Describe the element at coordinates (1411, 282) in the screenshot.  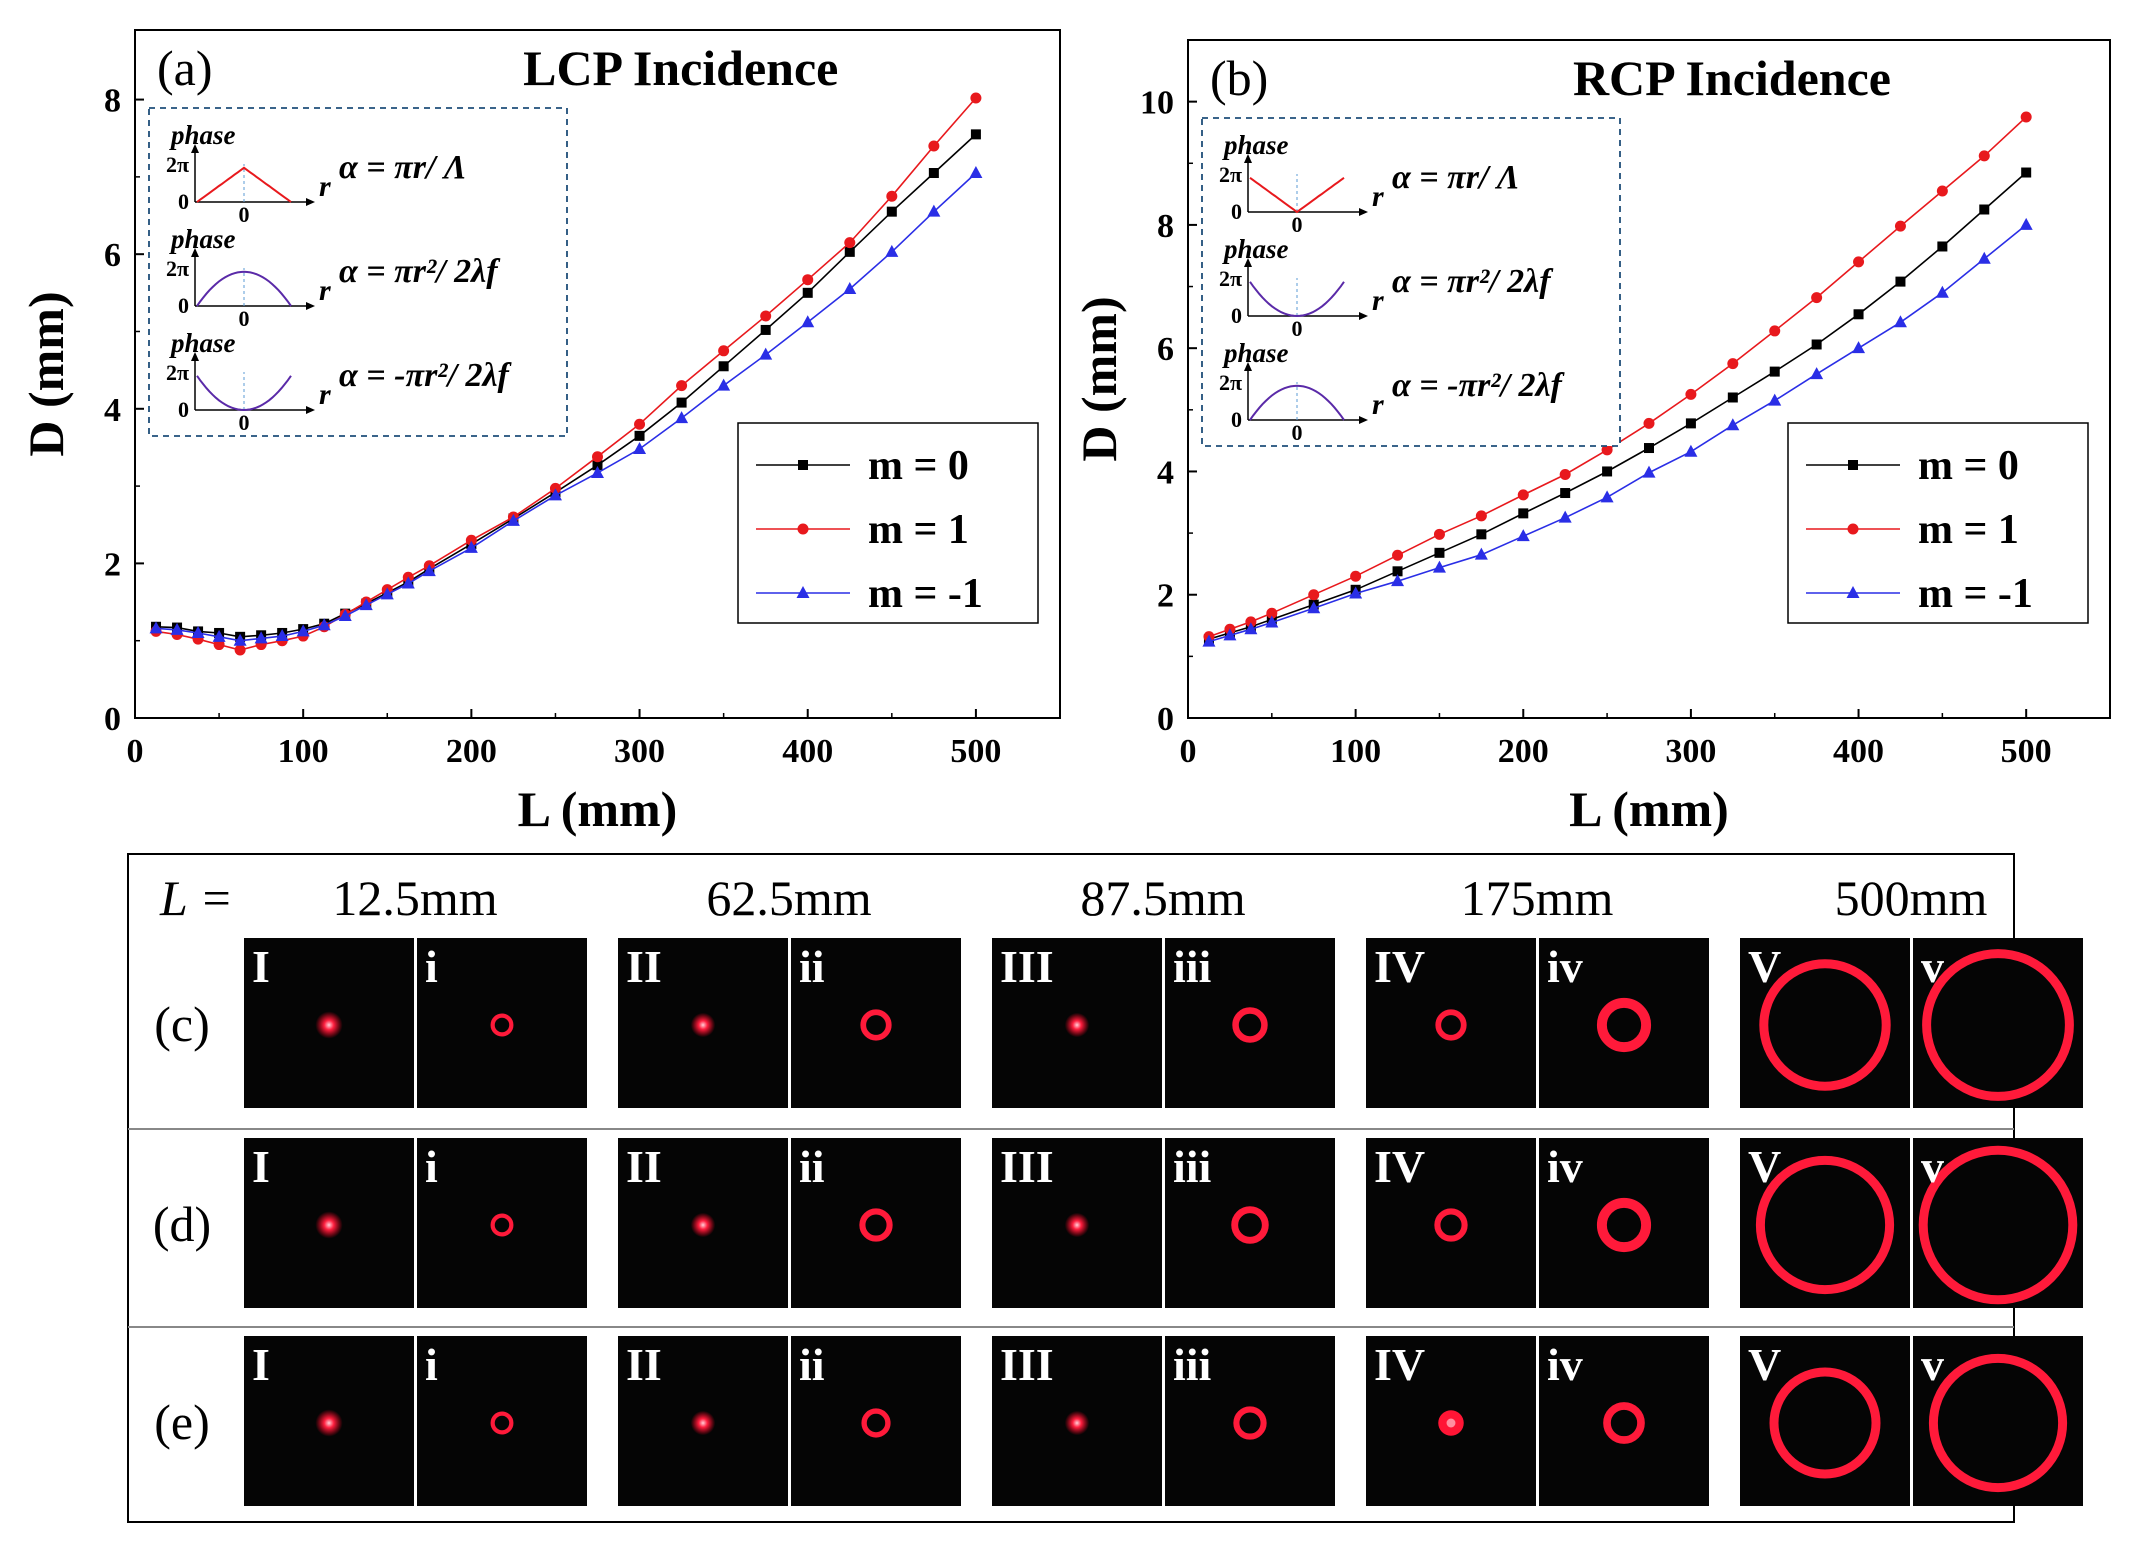
I see `inset-box` at that location.